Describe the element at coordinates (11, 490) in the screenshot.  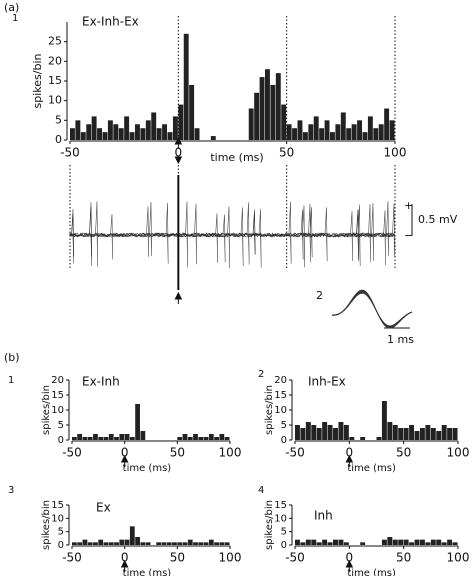
I see `panel-number: 3` at that location.